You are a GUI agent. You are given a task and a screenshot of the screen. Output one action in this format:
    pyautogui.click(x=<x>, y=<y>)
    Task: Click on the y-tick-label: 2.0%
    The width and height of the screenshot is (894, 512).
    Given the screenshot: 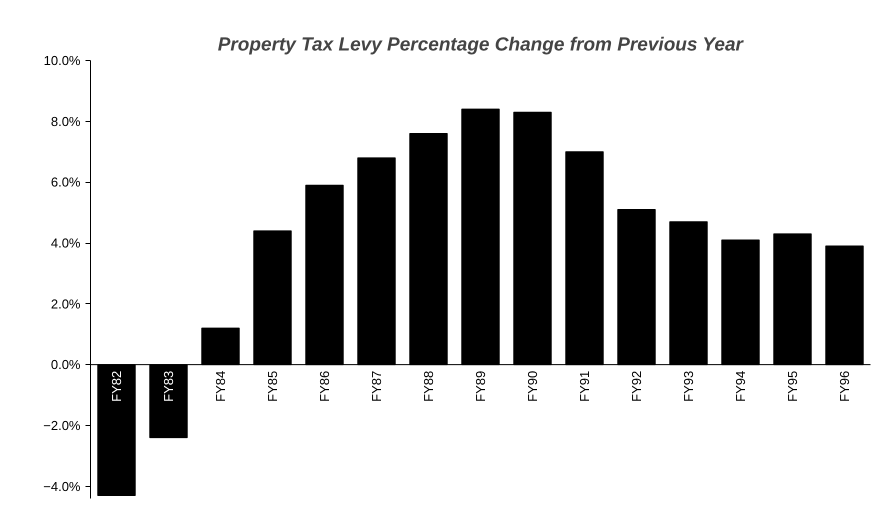 What is the action you would take?
    pyautogui.click(x=65, y=304)
    